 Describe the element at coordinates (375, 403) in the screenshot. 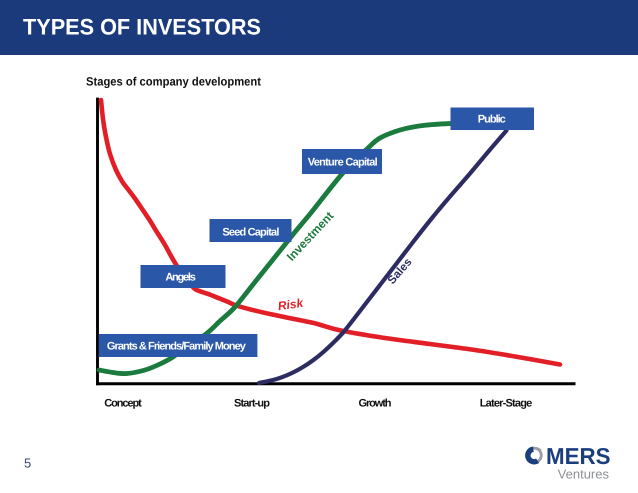

I see `svg-text: Growth` at that location.